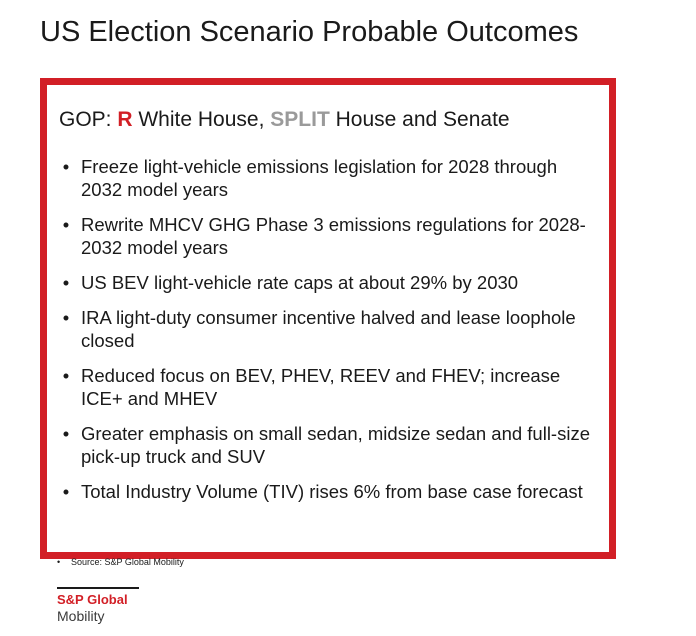 The height and width of the screenshot is (636, 696). I want to click on heading-congress: House and Senate, so click(419, 119).